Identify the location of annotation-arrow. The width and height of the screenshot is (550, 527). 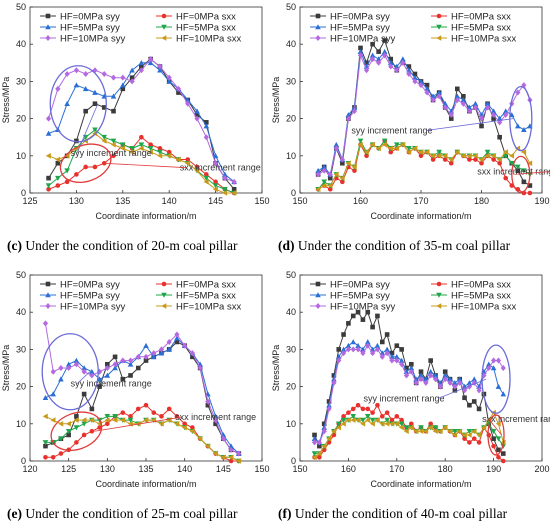
(145, 165).